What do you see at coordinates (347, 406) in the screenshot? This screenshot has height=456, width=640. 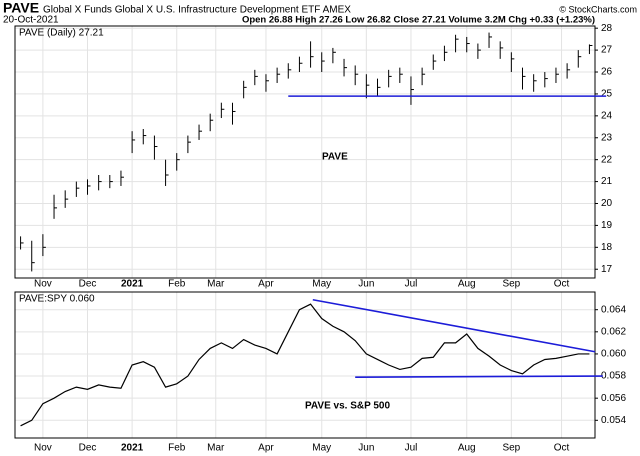 I see `annotation: PAVE vs. S&P 500` at bounding box center [347, 406].